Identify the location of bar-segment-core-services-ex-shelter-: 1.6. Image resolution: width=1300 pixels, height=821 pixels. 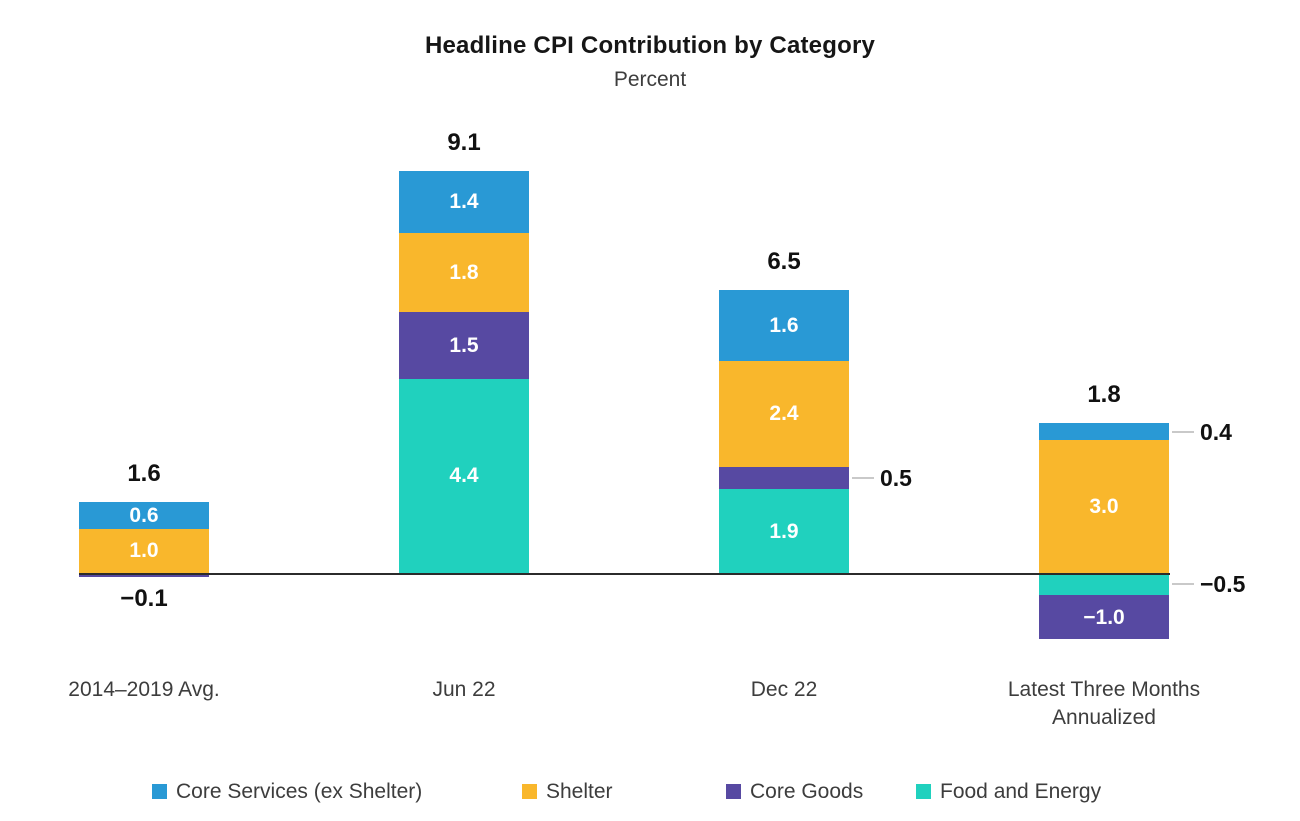
(784, 325).